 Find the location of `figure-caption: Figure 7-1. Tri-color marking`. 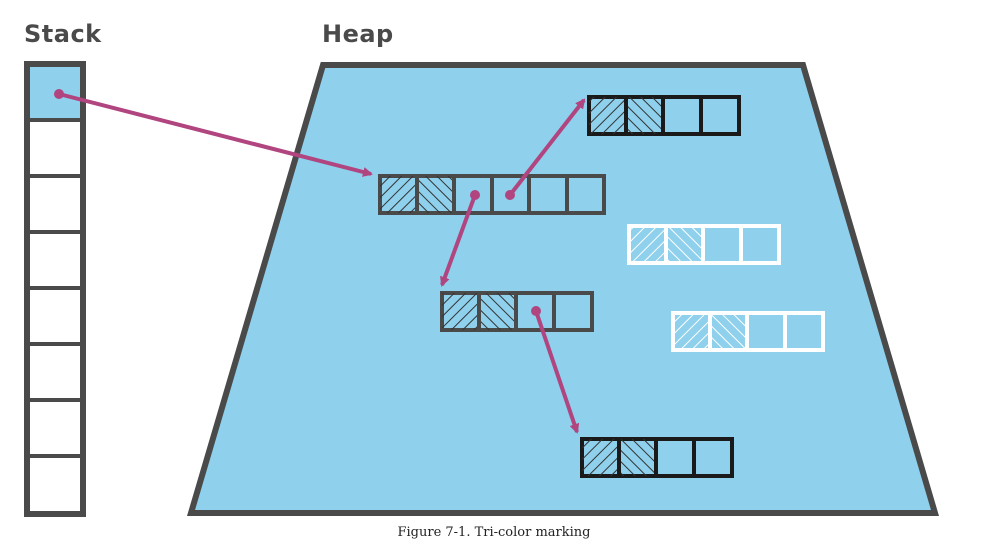

figure-caption: Figure 7-1. Tri-color marking is located at coordinates (494, 532).